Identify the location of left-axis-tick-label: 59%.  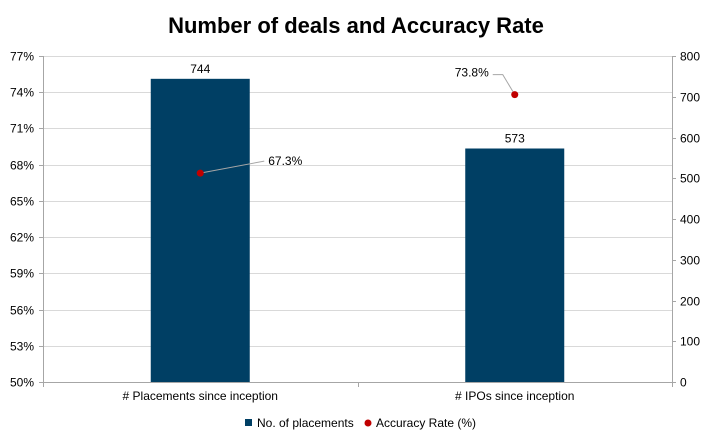
(22, 274).